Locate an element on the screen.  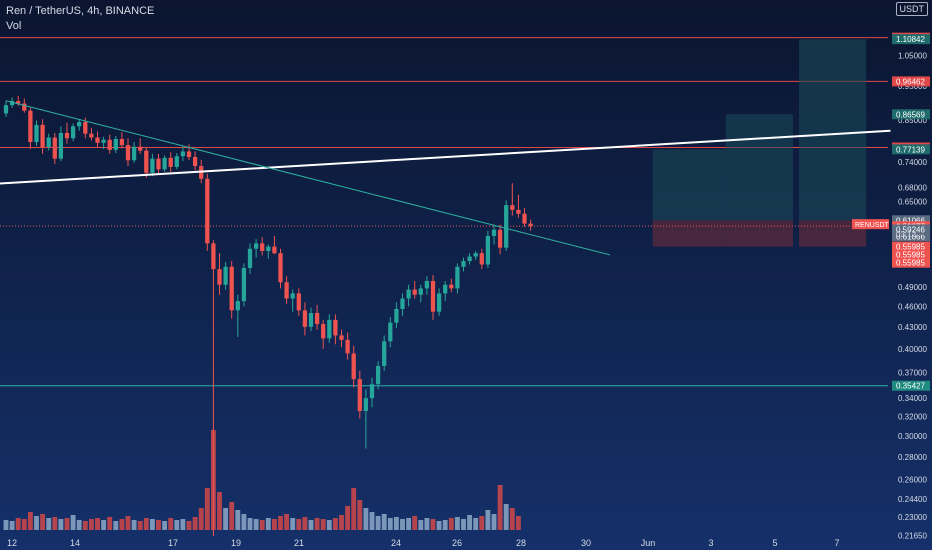
price-tick: 0.24400 is located at coordinates (912, 499).